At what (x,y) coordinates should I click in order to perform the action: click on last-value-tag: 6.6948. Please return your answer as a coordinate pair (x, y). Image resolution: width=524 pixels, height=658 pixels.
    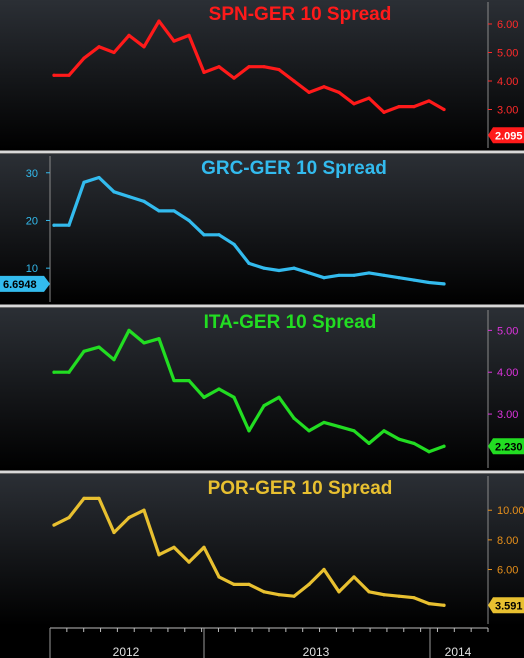
    Looking at the image, I should click on (25, 283).